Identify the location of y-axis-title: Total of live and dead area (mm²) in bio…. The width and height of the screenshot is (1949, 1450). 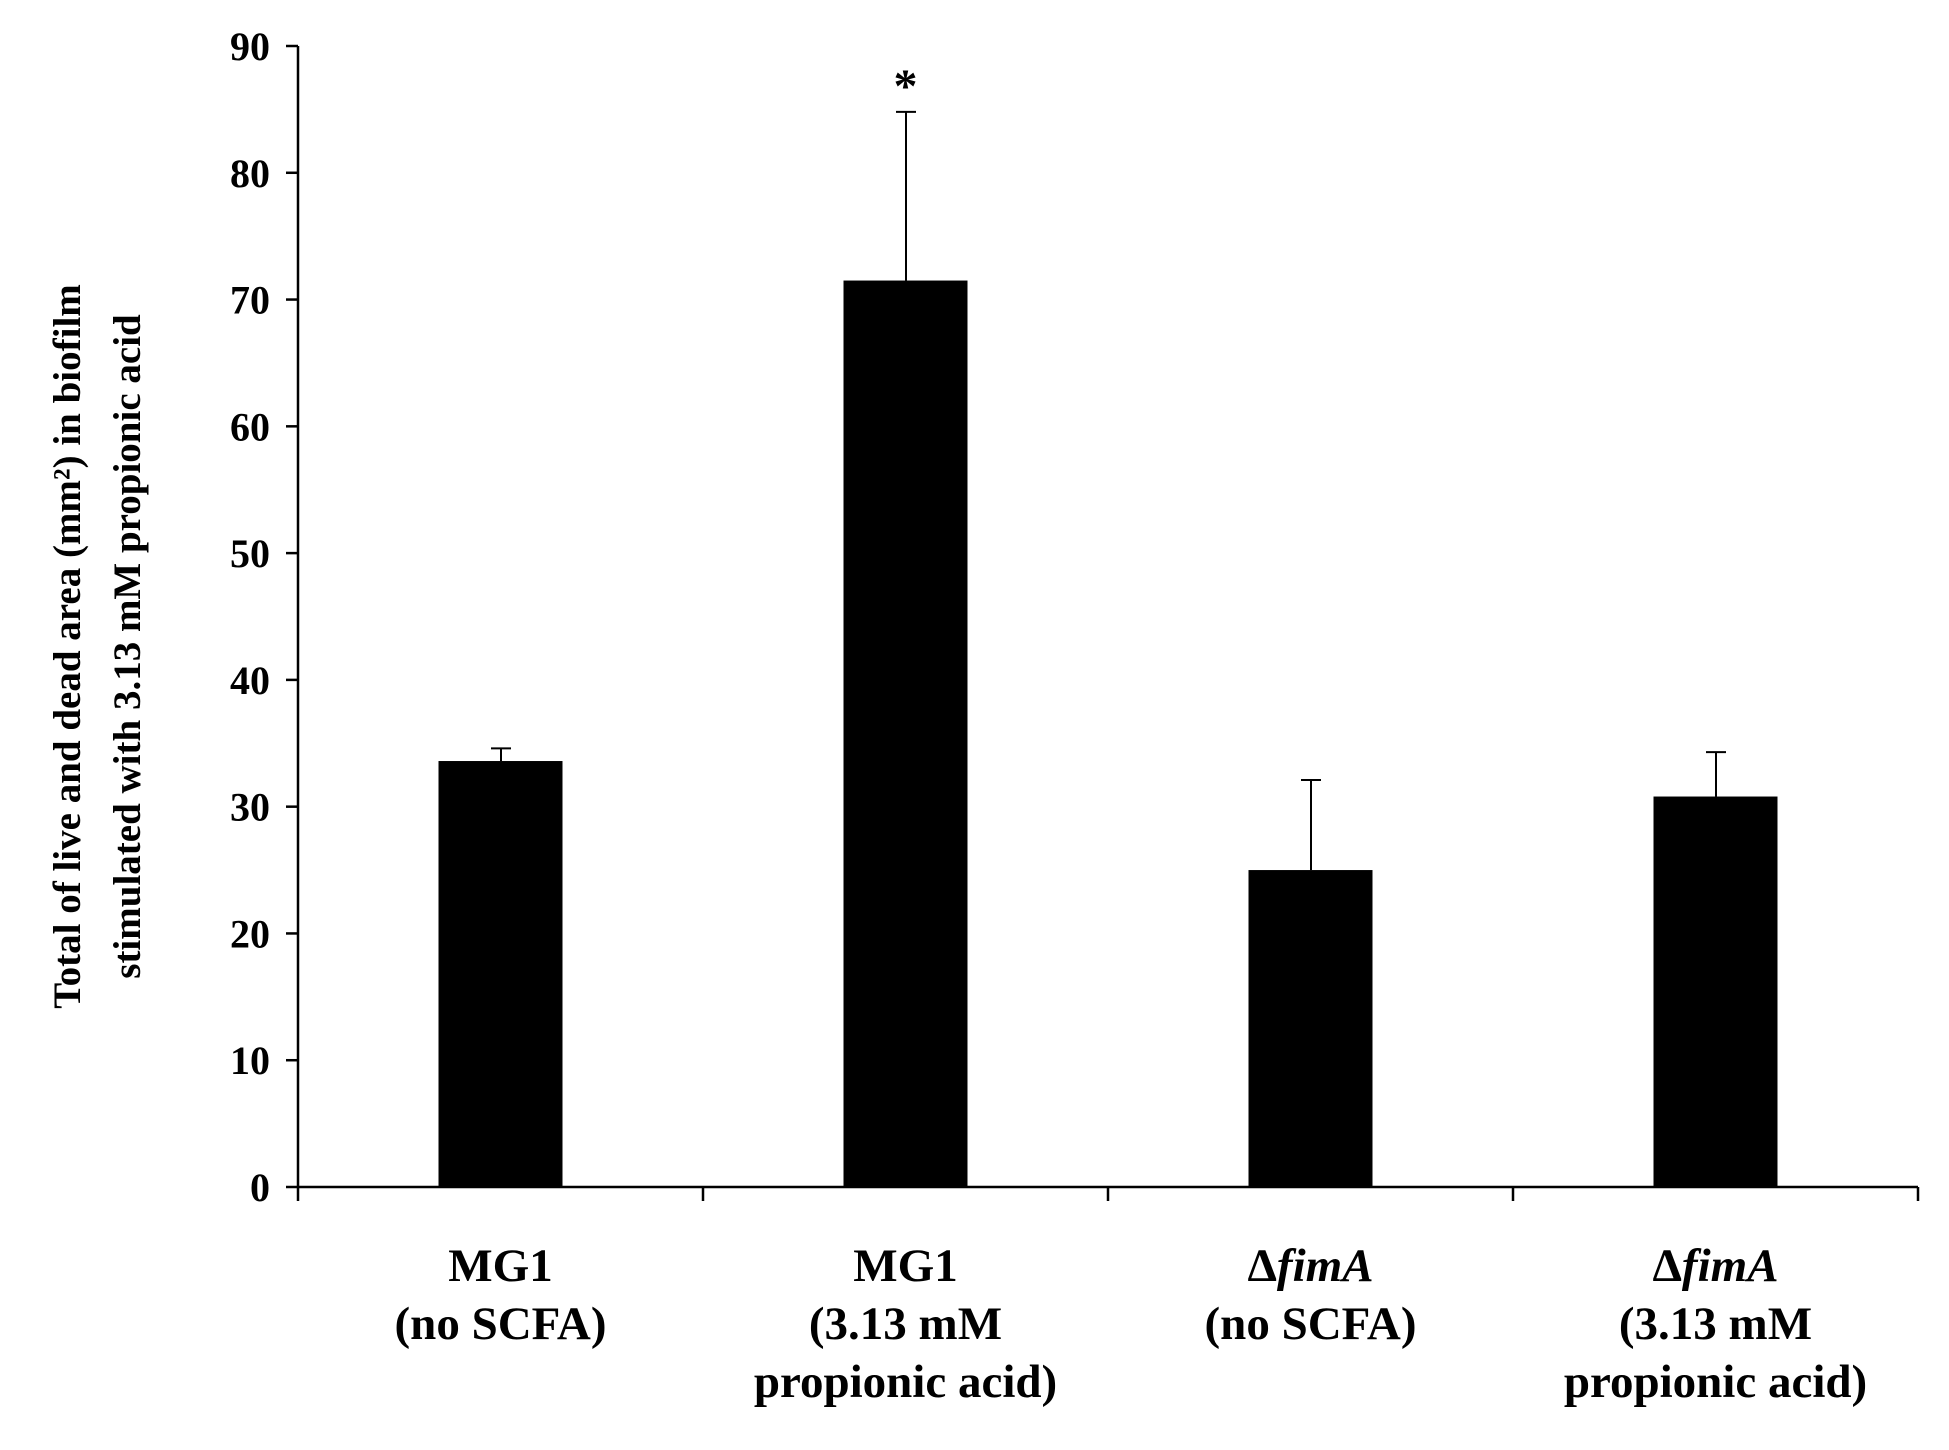
(97, 646).